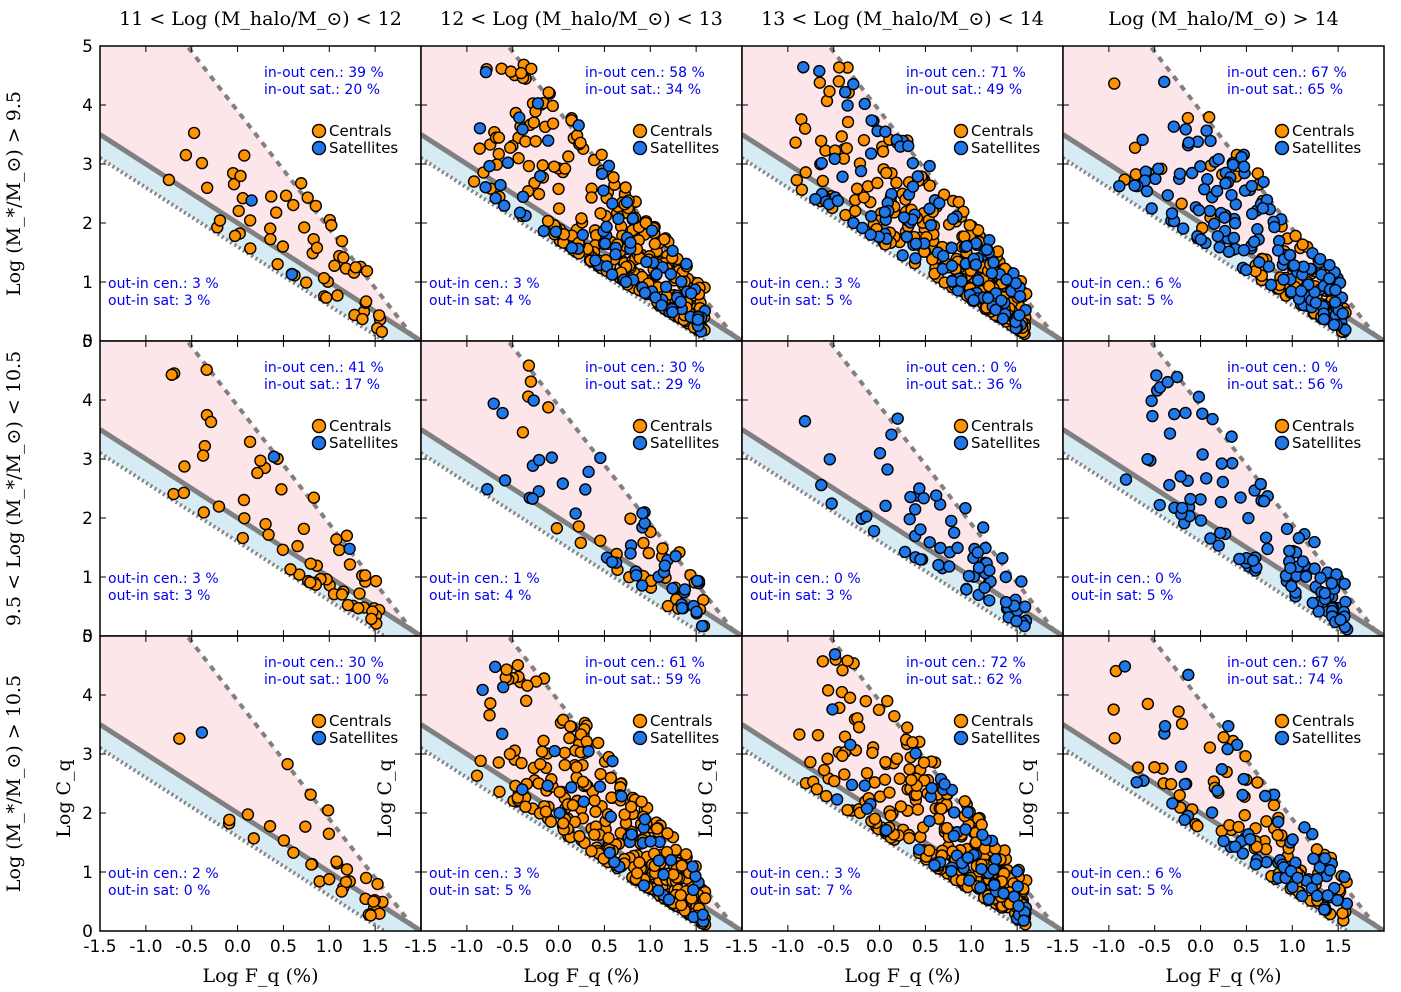  Describe the element at coordinates (87, 696) in the screenshot. I see `y-tick-label: 4` at that location.